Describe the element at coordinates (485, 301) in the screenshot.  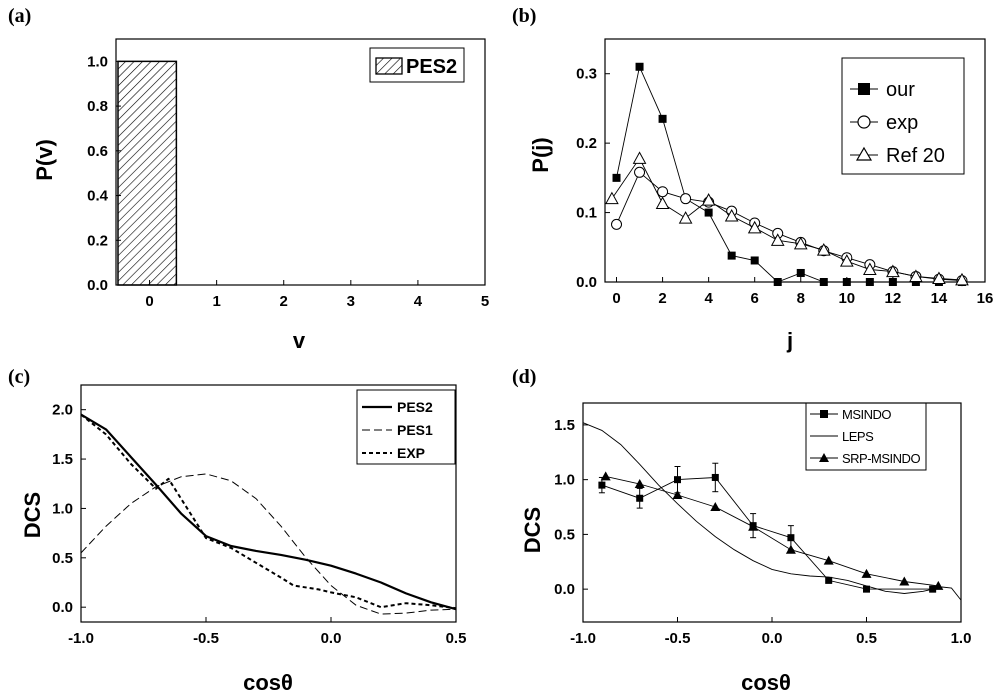
I see `x-tick-label-a: 5` at that location.